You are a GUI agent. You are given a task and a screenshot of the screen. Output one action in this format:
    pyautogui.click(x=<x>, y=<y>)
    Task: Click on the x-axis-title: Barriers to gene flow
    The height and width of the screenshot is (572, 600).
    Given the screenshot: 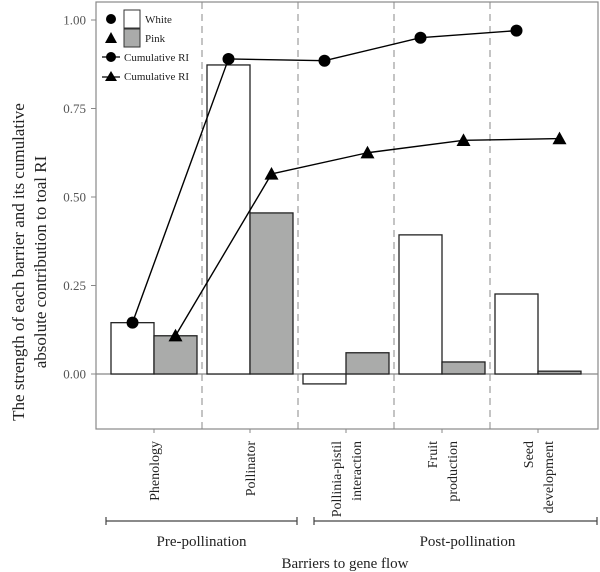 What is the action you would take?
    pyautogui.click(x=344, y=564)
    